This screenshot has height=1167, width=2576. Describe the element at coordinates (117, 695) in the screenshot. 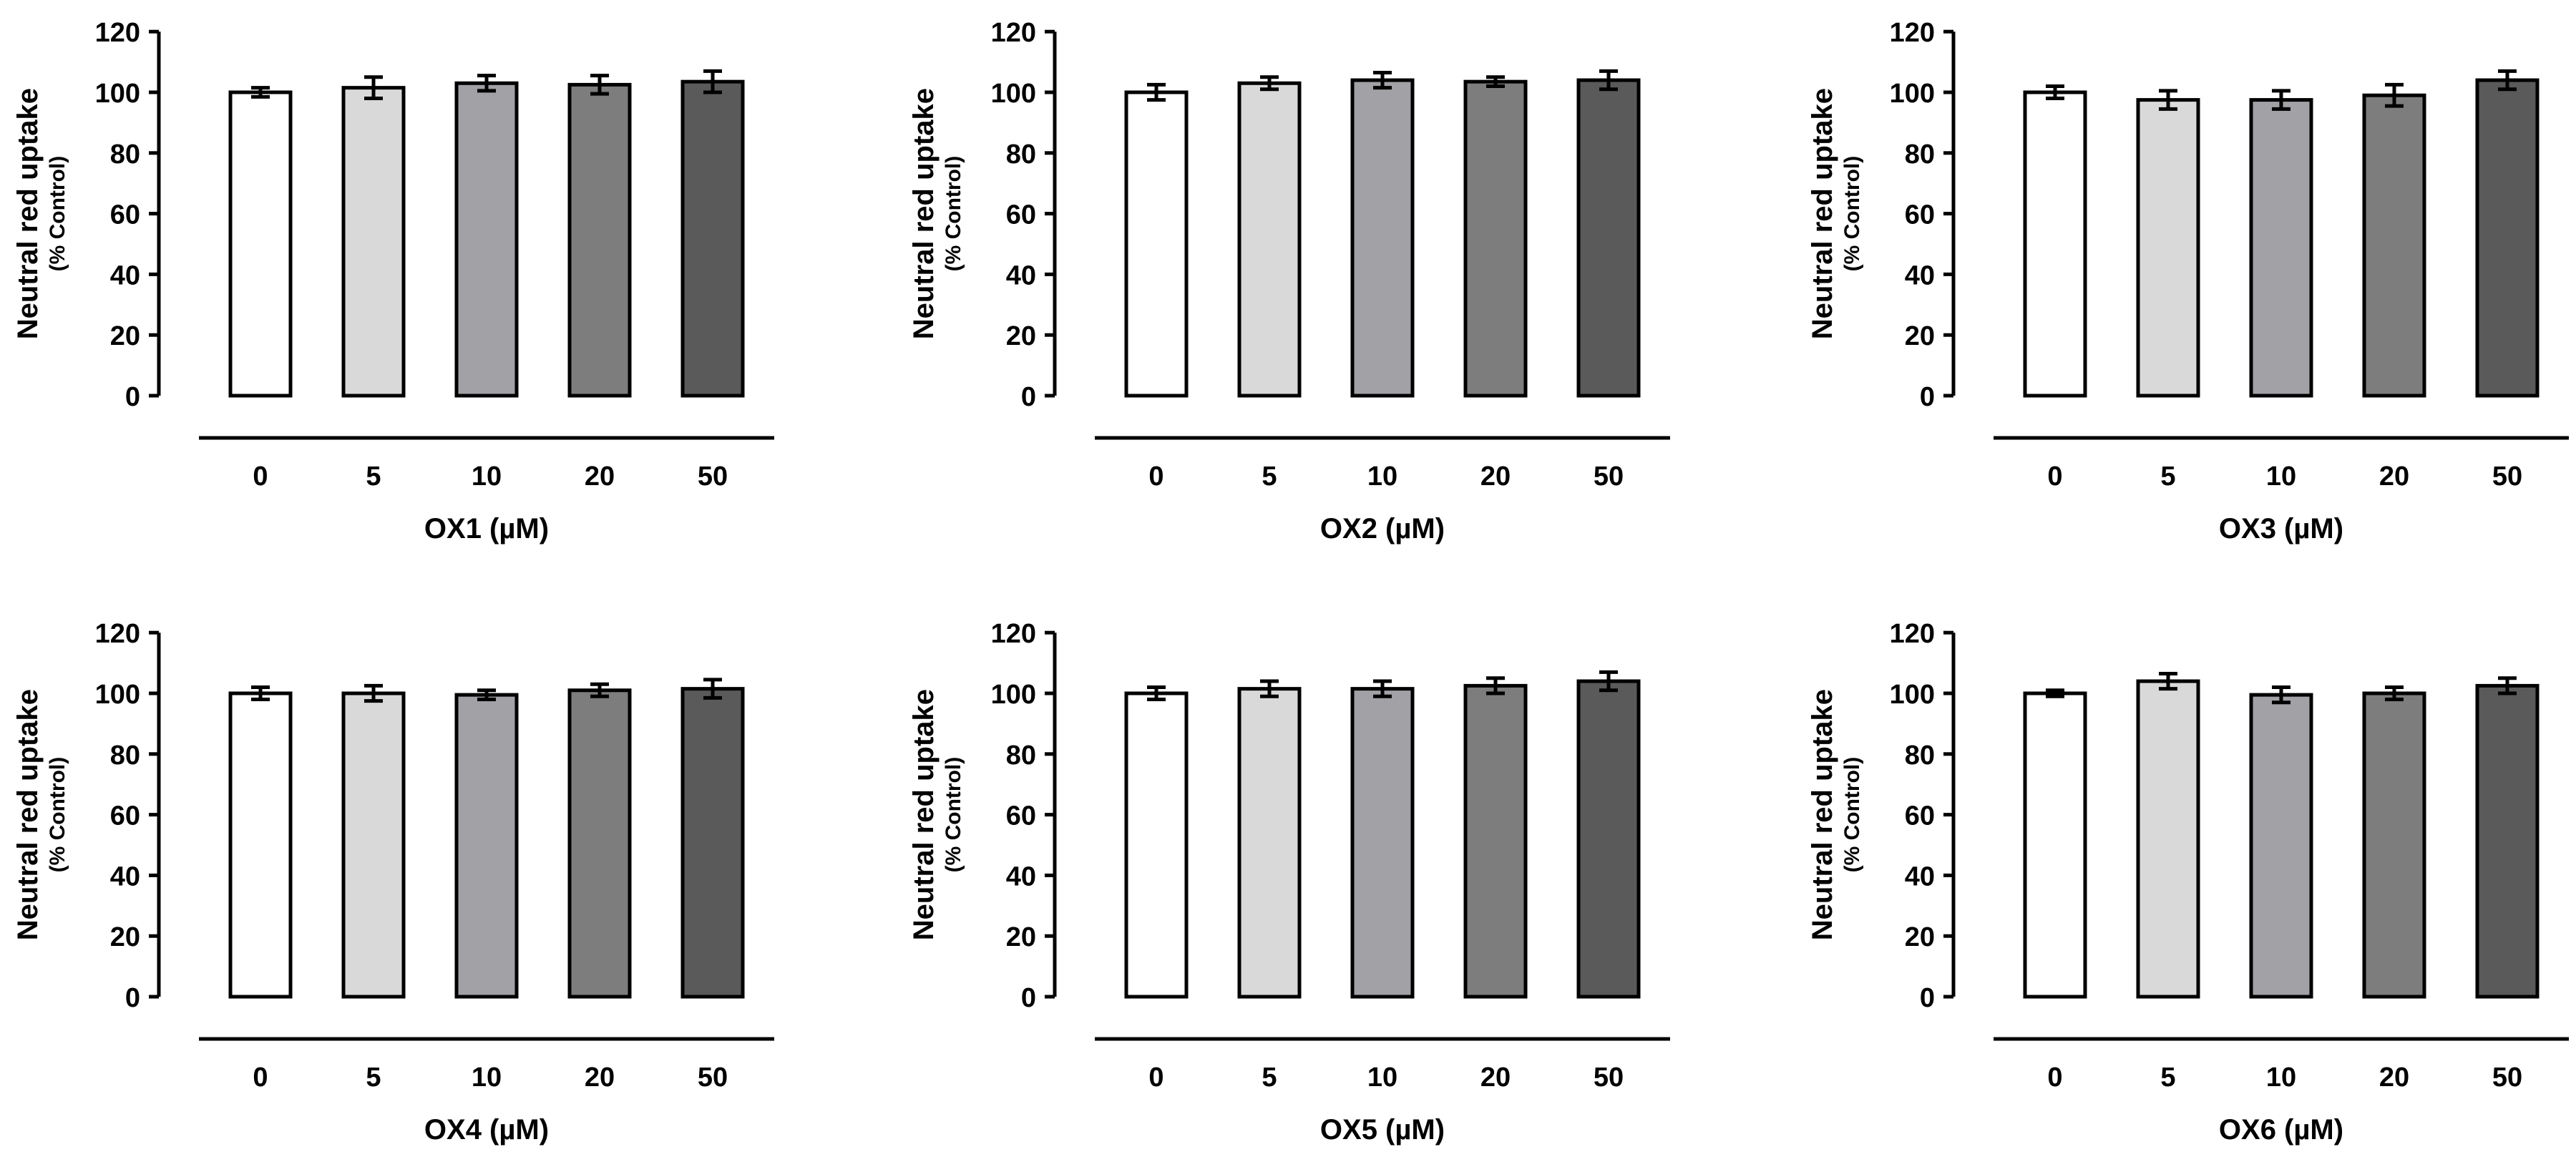

I see `chart-4-y-tick-label: 100` at that location.